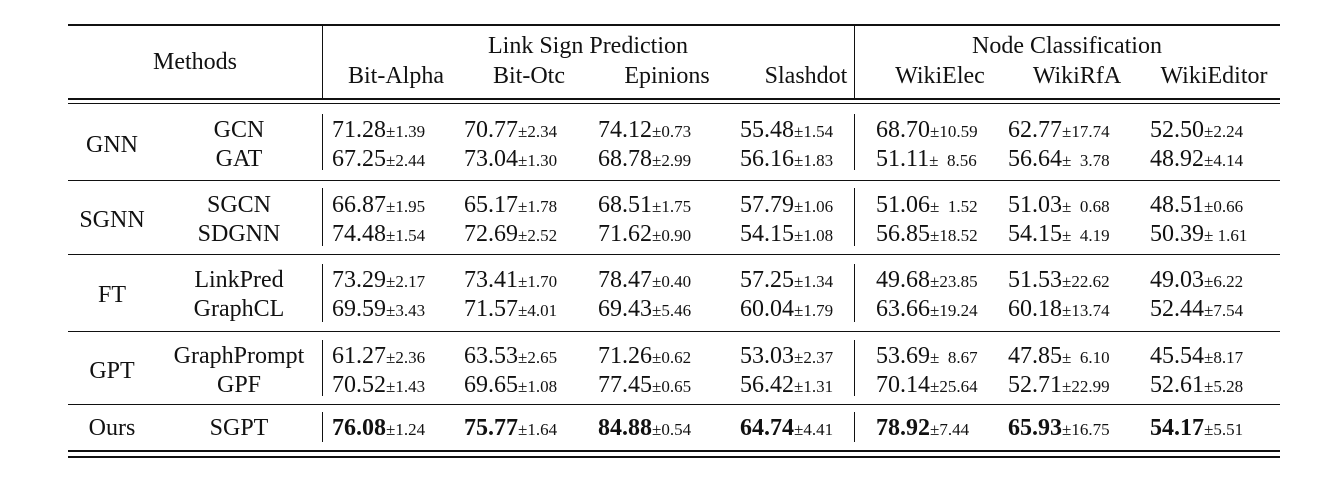 The height and width of the screenshot is (482, 1341). What do you see at coordinates (406, 131) in the screenshot?
I see `cell-std: ±1.39` at bounding box center [406, 131].